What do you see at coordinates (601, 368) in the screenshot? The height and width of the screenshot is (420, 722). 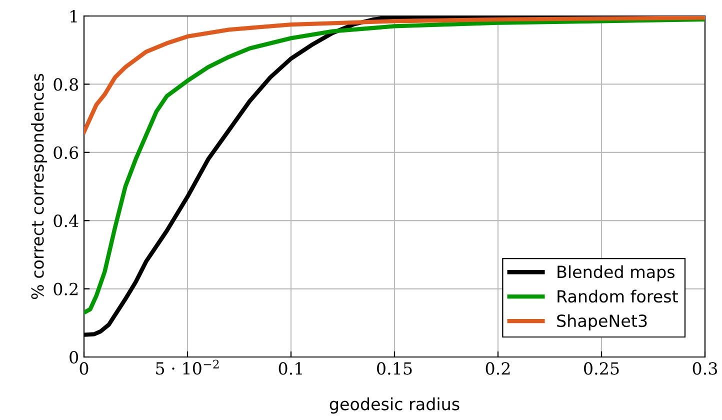 I see `x-tick-label: 0.25` at bounding box center [601, 368].